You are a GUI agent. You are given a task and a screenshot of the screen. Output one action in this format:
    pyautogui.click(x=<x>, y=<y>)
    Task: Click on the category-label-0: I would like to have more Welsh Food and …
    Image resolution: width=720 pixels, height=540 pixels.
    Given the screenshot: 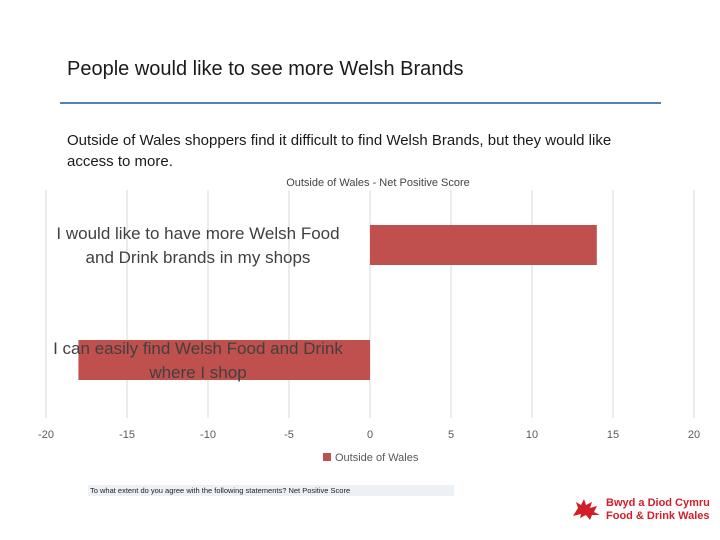 What is the action you would take?
    pyautogui.click(x=197, y=245)
    